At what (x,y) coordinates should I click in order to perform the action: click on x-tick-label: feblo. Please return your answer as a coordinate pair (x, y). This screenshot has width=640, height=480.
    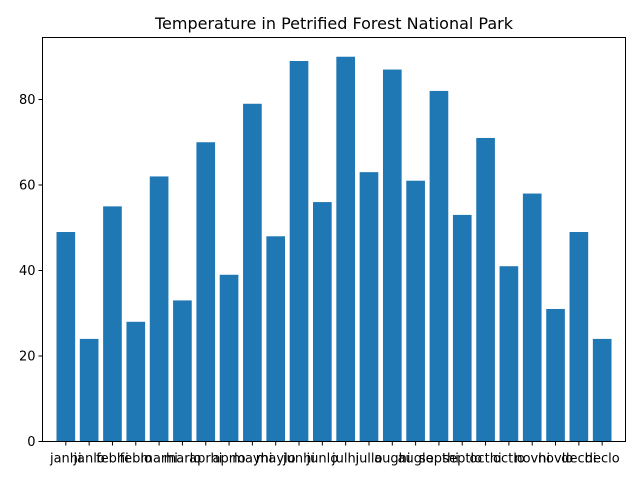
    Looking at the image, I should click on (136, 459).